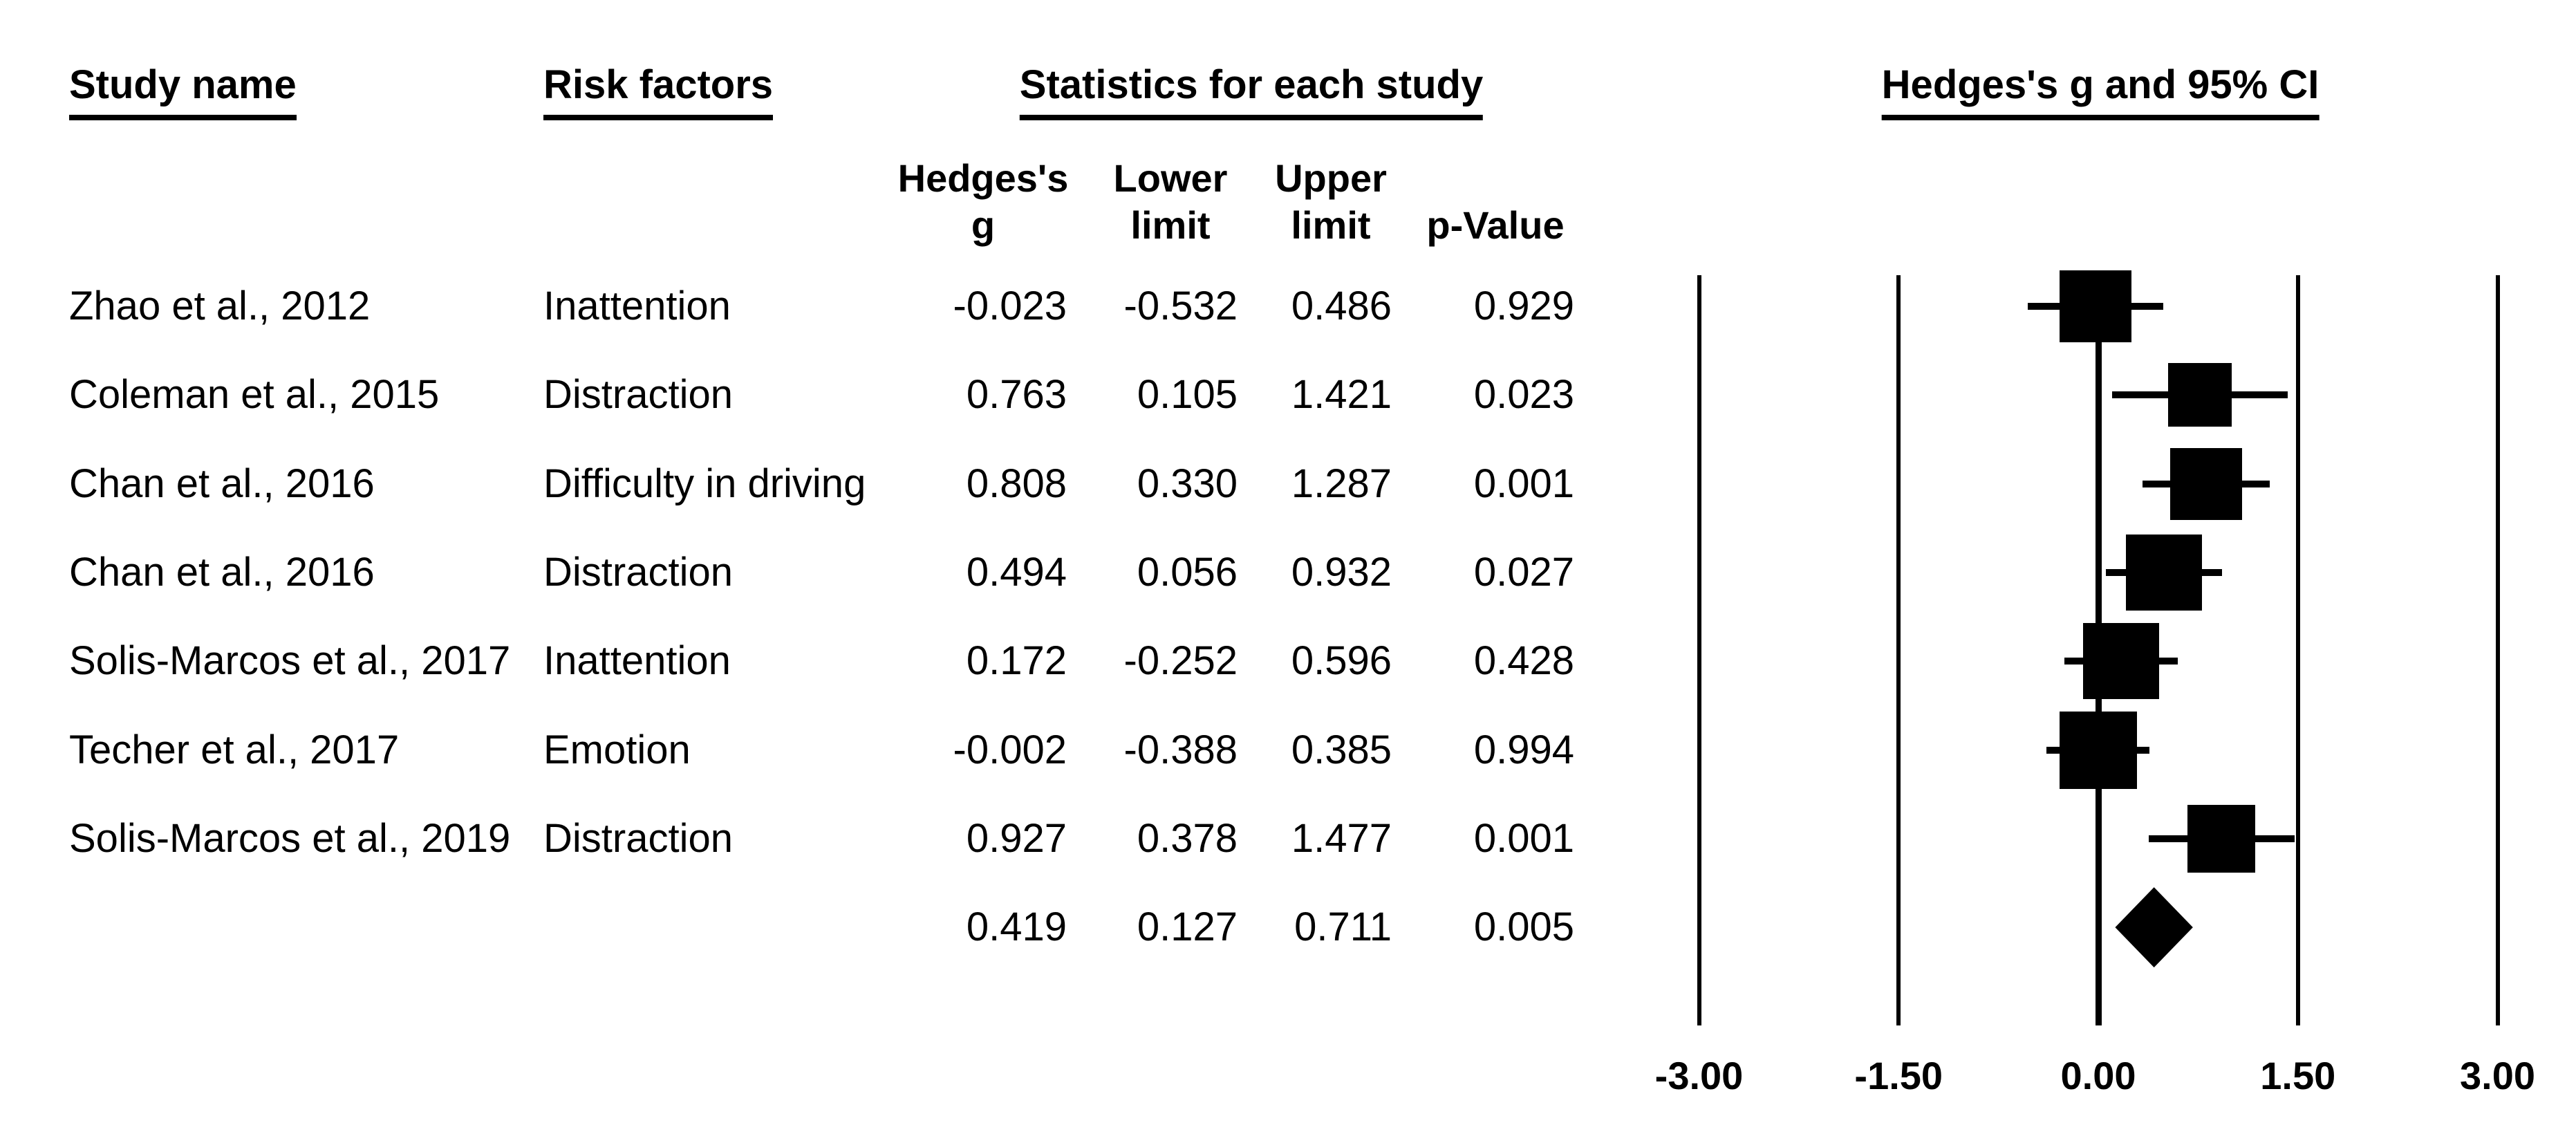 The height and width of the screenshot is (1143, 2576). I want to click on p-value-cell: 0.027, so click(1523, 572).